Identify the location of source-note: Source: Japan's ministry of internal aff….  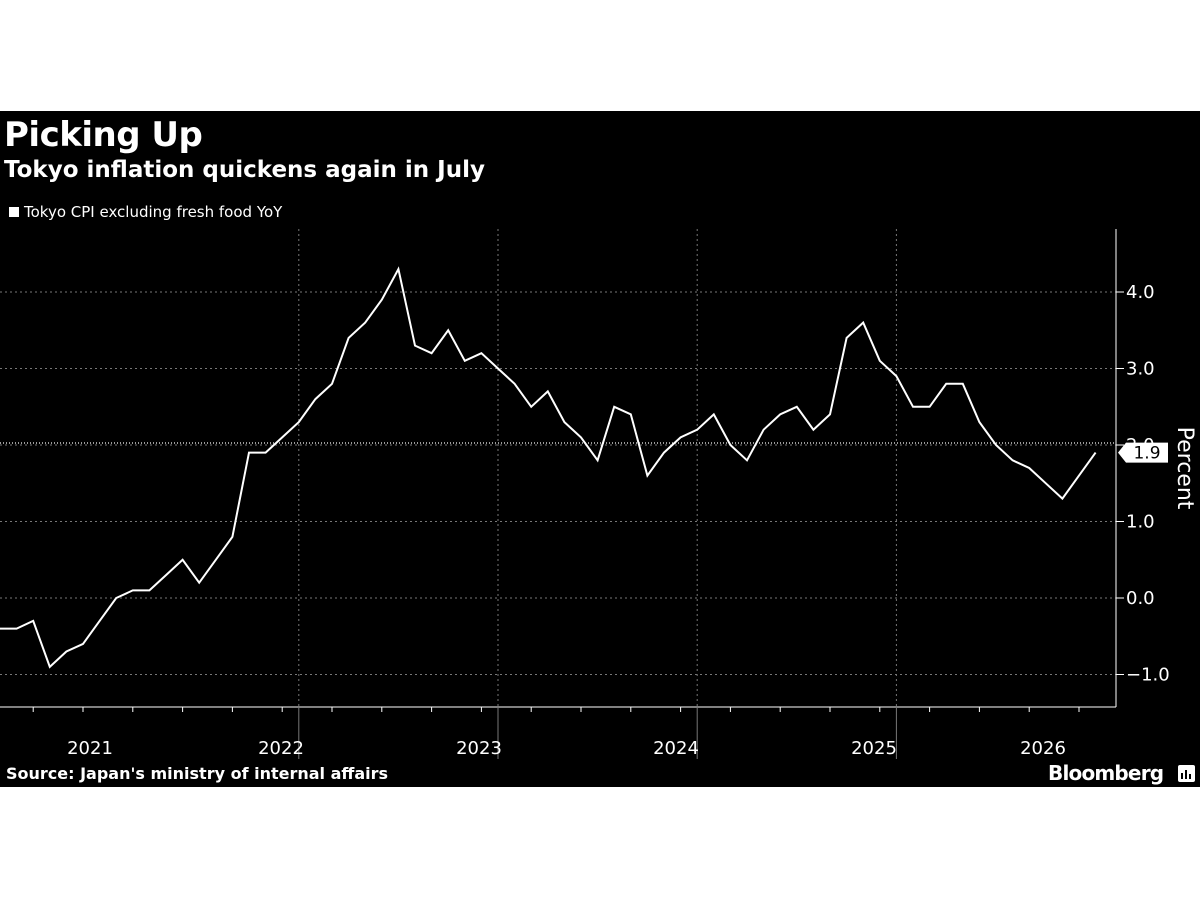
(197, 773).